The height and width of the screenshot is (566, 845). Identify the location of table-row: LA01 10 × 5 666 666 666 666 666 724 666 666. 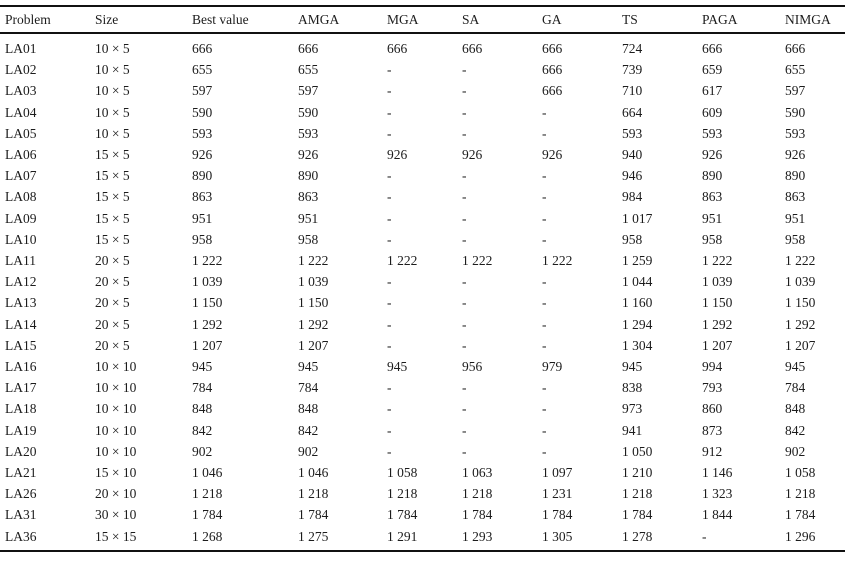
(422, 46).